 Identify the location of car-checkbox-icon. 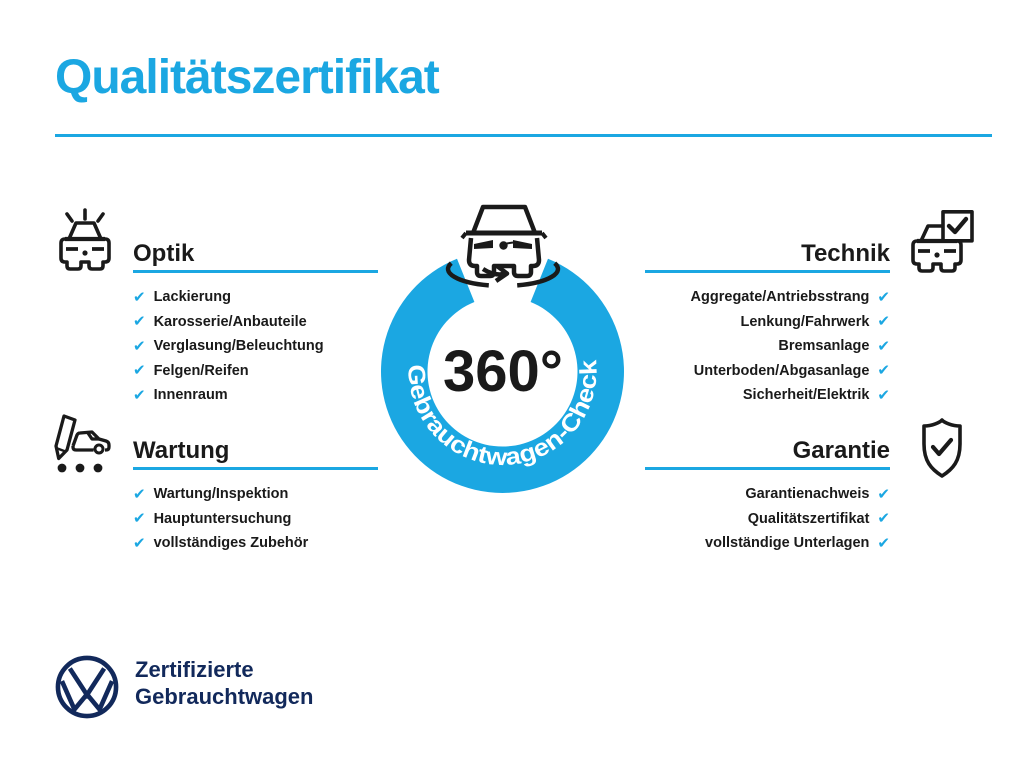
(940, 244).